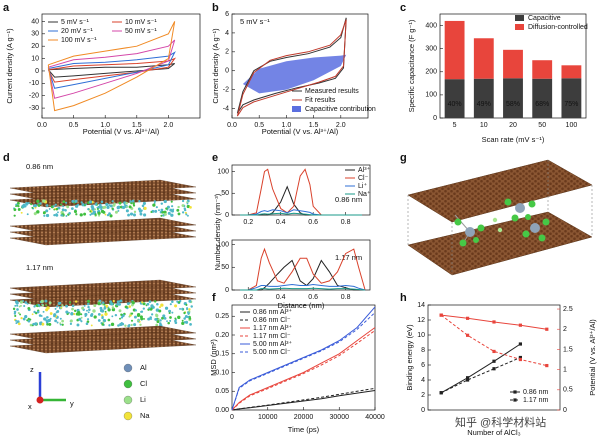  Describe the element at coordinates (565, 329) in the screenshot. I see `y2-tick-label: 2` at that location.